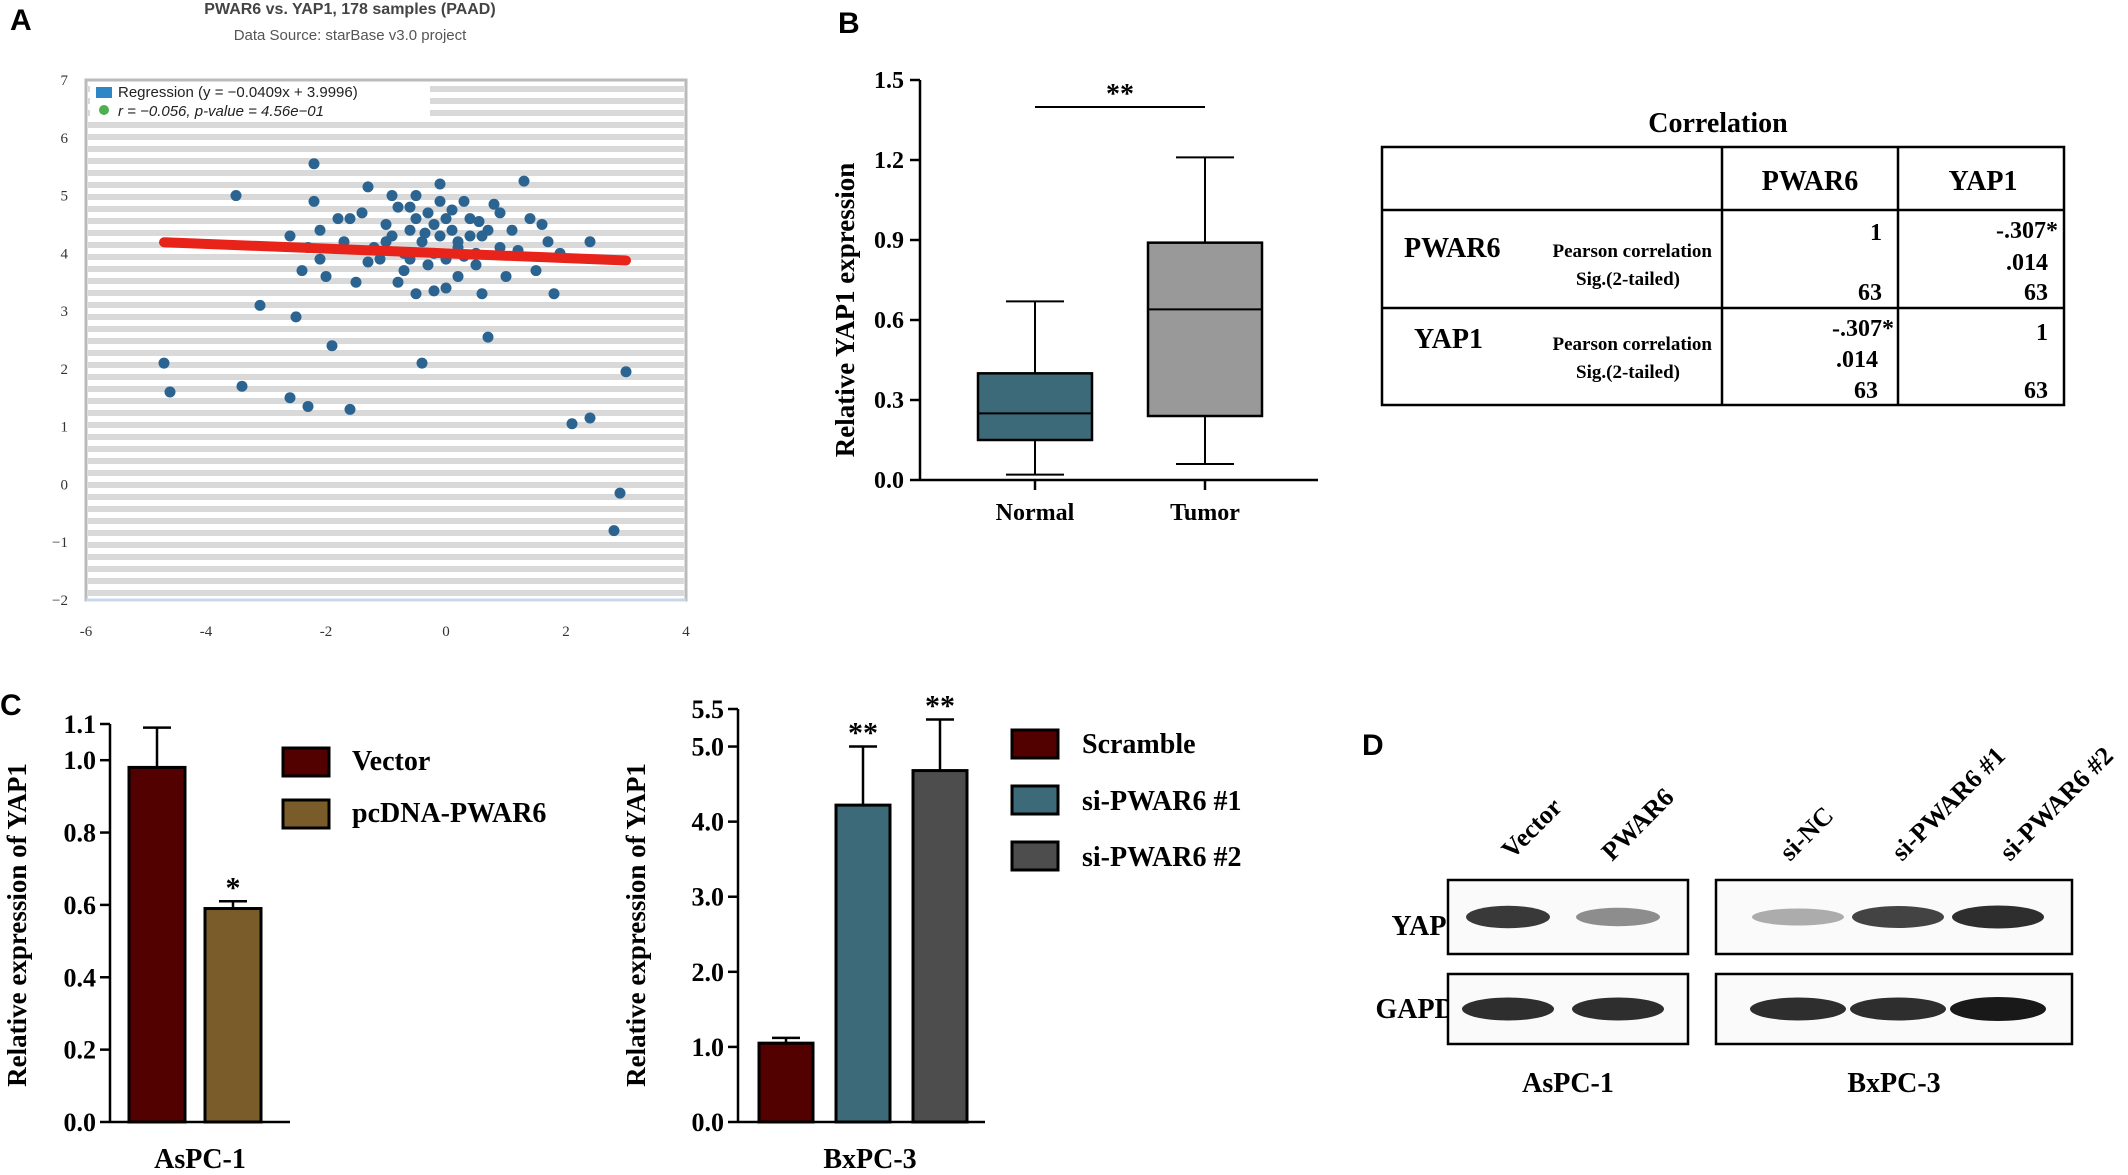 The width and height of the screenshot is (2128, 1175). What do you see at coordinates (686, 632) in the screenshot?
I see `scatter-x-tick-label: 4` at bounding box center [686, 632].